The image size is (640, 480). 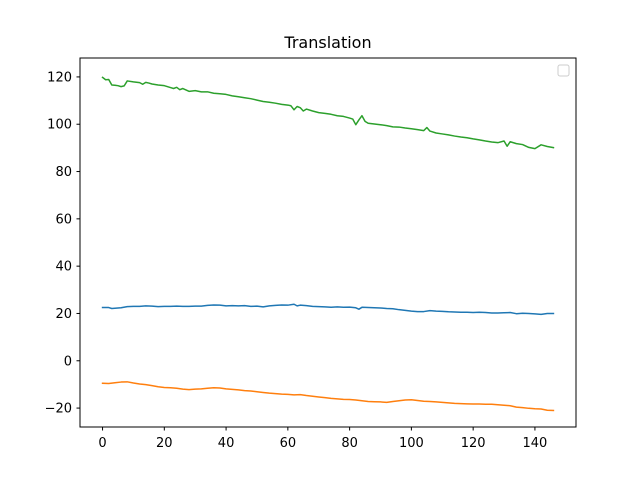 What do you see at coordinates (322, 439) in the screenshot?
I see `x-axis-ticks: 0 20 40 60 80 100 120 140` at bounding box center [322, 439].